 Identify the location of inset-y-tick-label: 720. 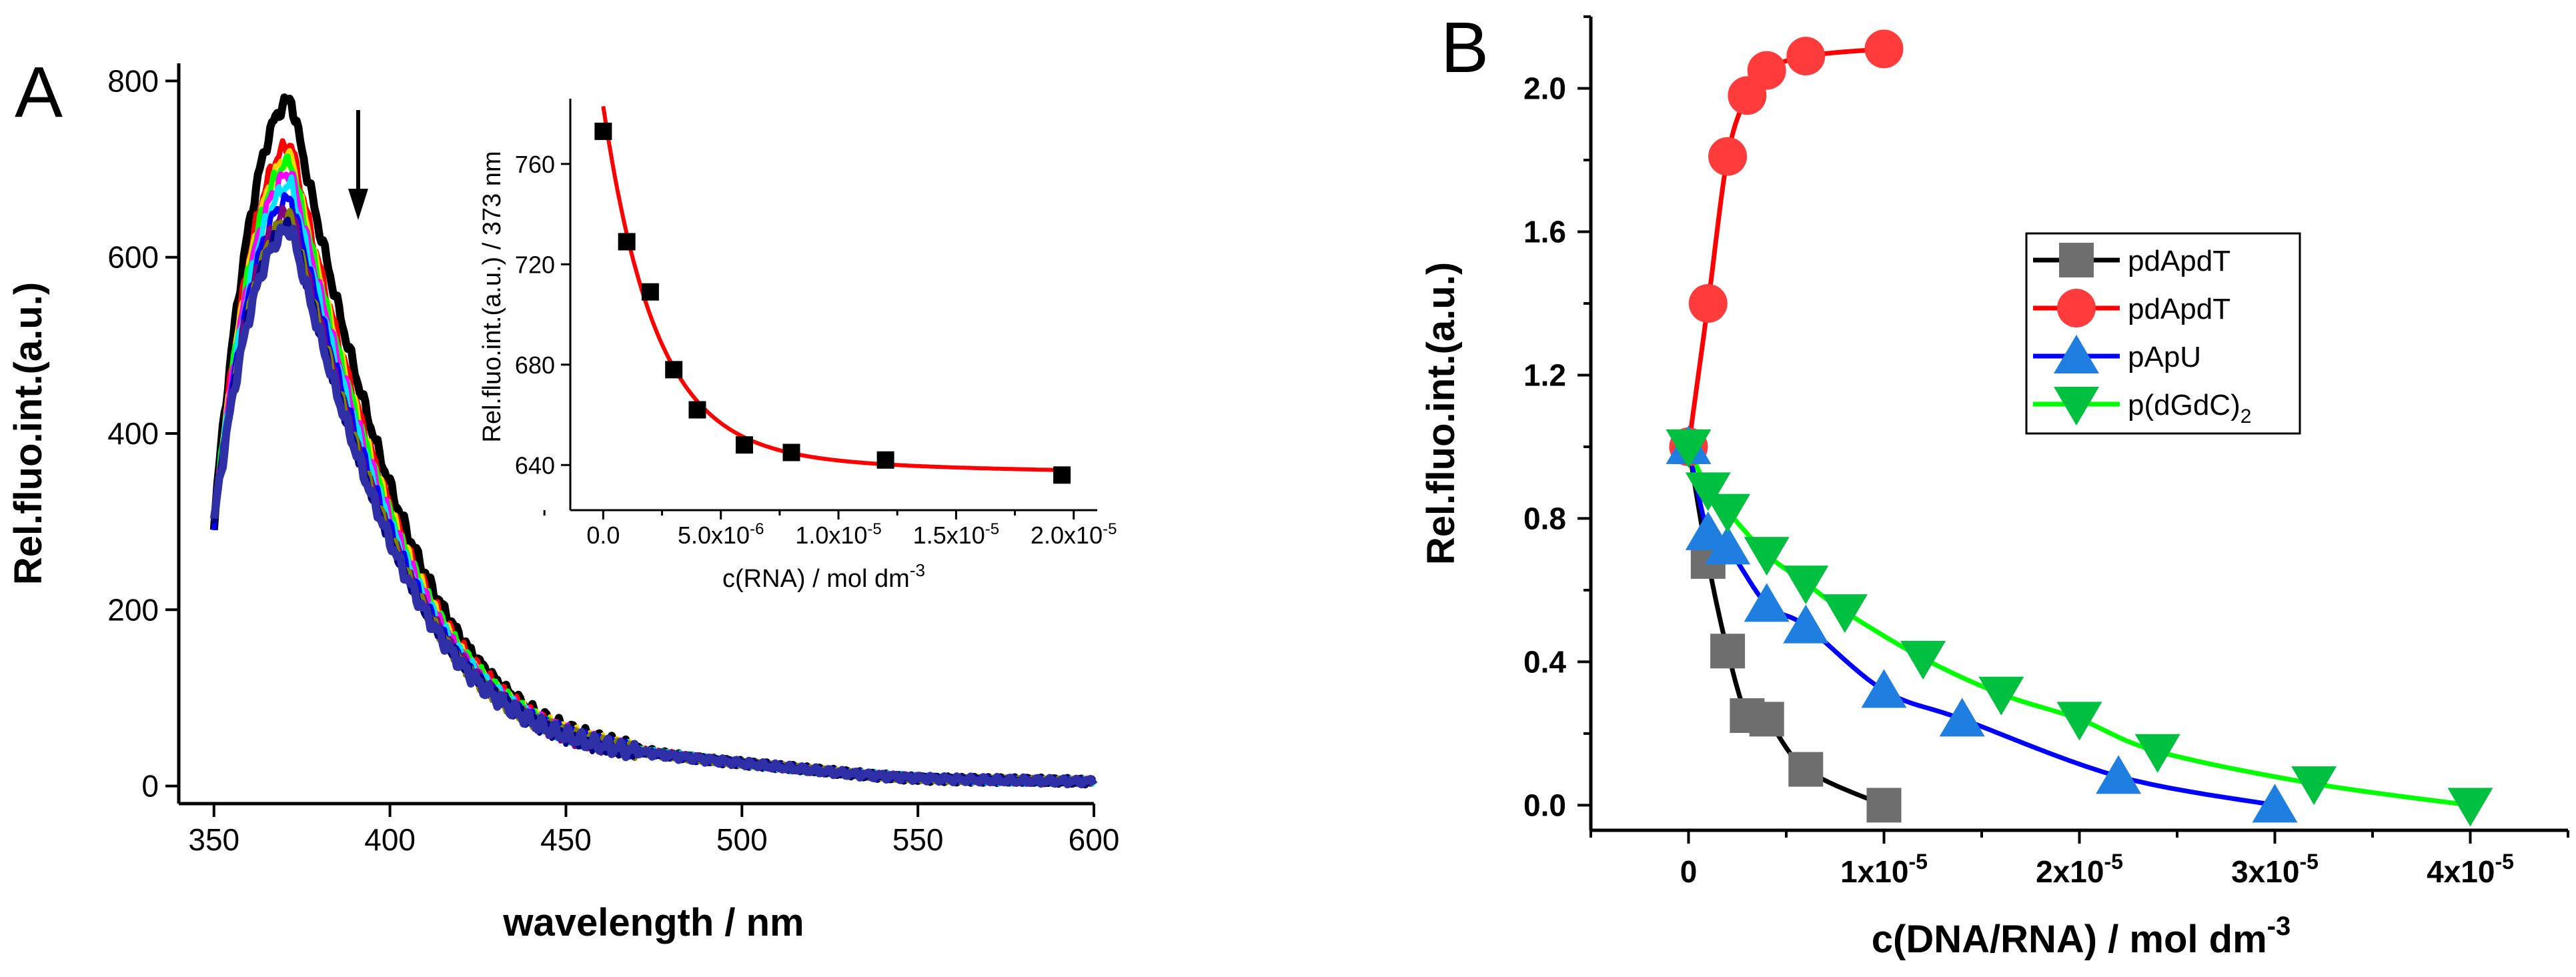
(535, 264).